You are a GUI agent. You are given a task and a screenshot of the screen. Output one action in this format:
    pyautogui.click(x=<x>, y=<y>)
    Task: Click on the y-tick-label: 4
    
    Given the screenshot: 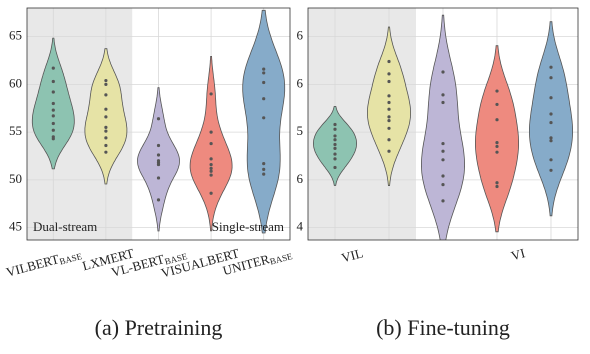 What is the action you would take?
    pyautogui.click(x=300, y=226)
    